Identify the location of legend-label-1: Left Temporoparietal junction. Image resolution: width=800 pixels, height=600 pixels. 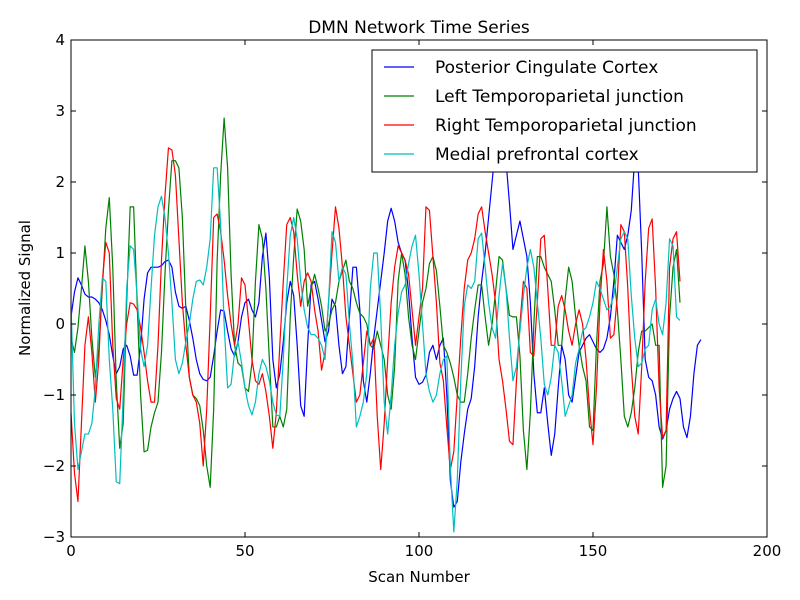
(559, 97).